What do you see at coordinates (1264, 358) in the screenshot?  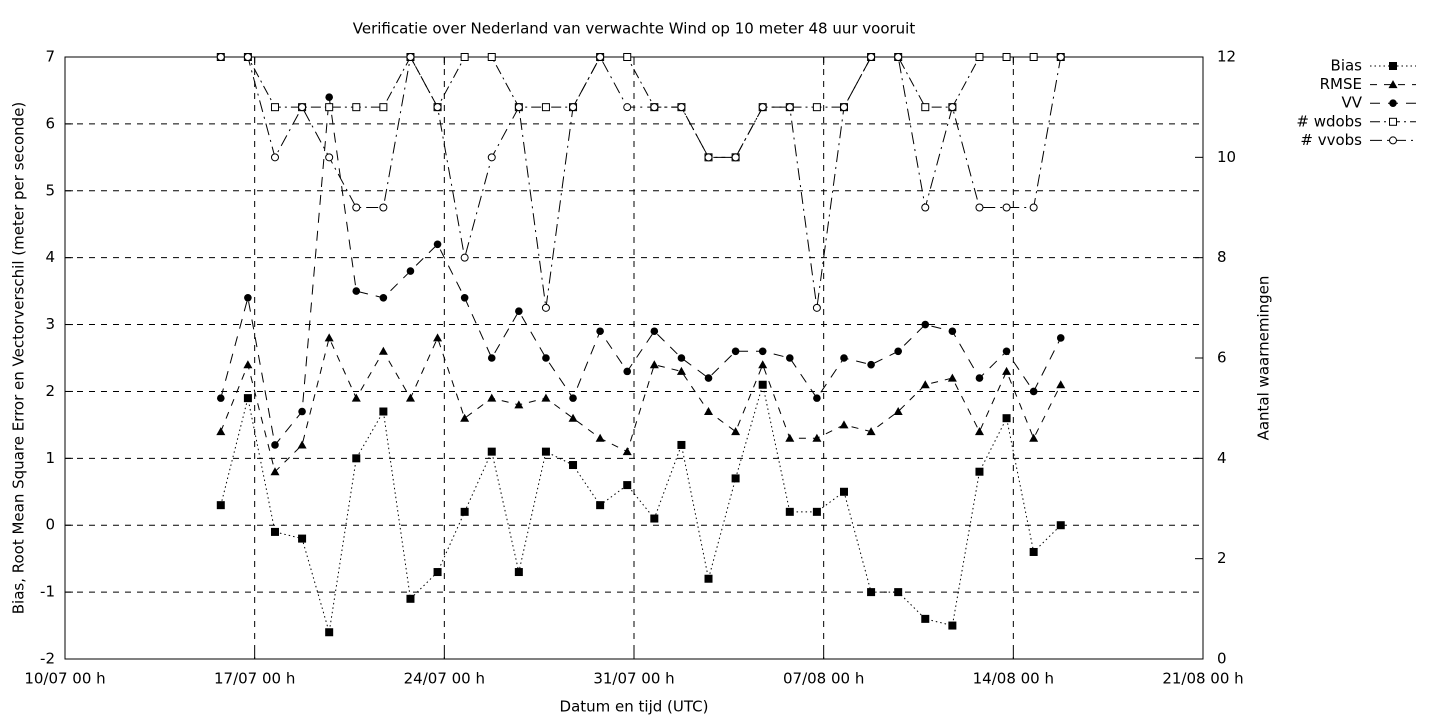 I see `y2-axis-label: Aantal waarnemingen` at bounding box center [1264, 358].